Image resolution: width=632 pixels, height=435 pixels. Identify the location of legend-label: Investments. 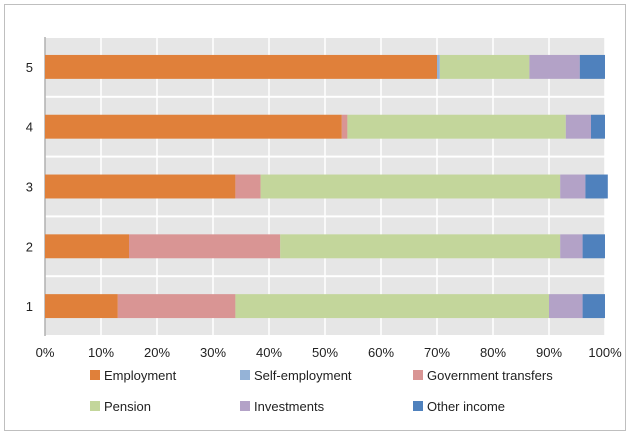
(289, 406).